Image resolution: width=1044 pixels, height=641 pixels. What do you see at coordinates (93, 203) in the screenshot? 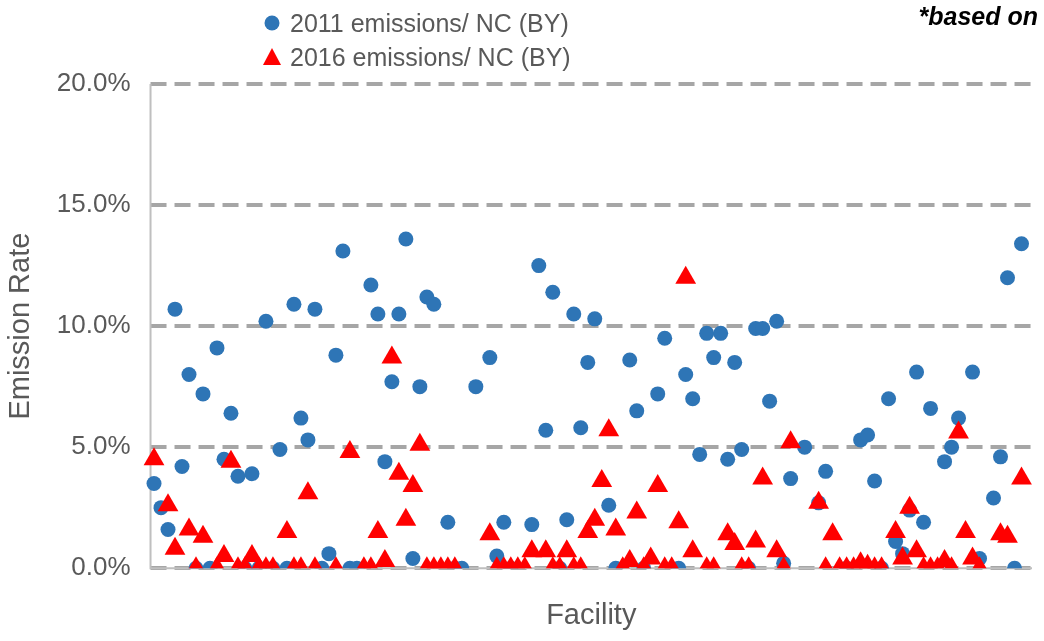
I see `y-tick-label: 15.0%` at bounding box center [93, 203].